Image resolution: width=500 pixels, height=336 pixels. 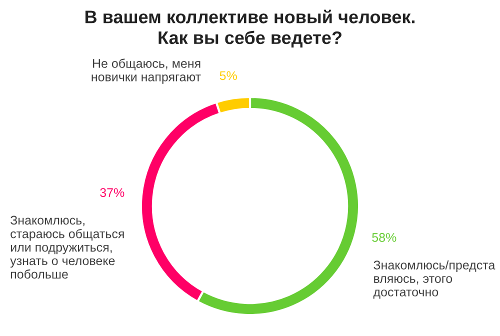 I want to click on slice-label: Знакомлюсь/предста вляюсь, этого достаточно, so click(x=434, y=279).